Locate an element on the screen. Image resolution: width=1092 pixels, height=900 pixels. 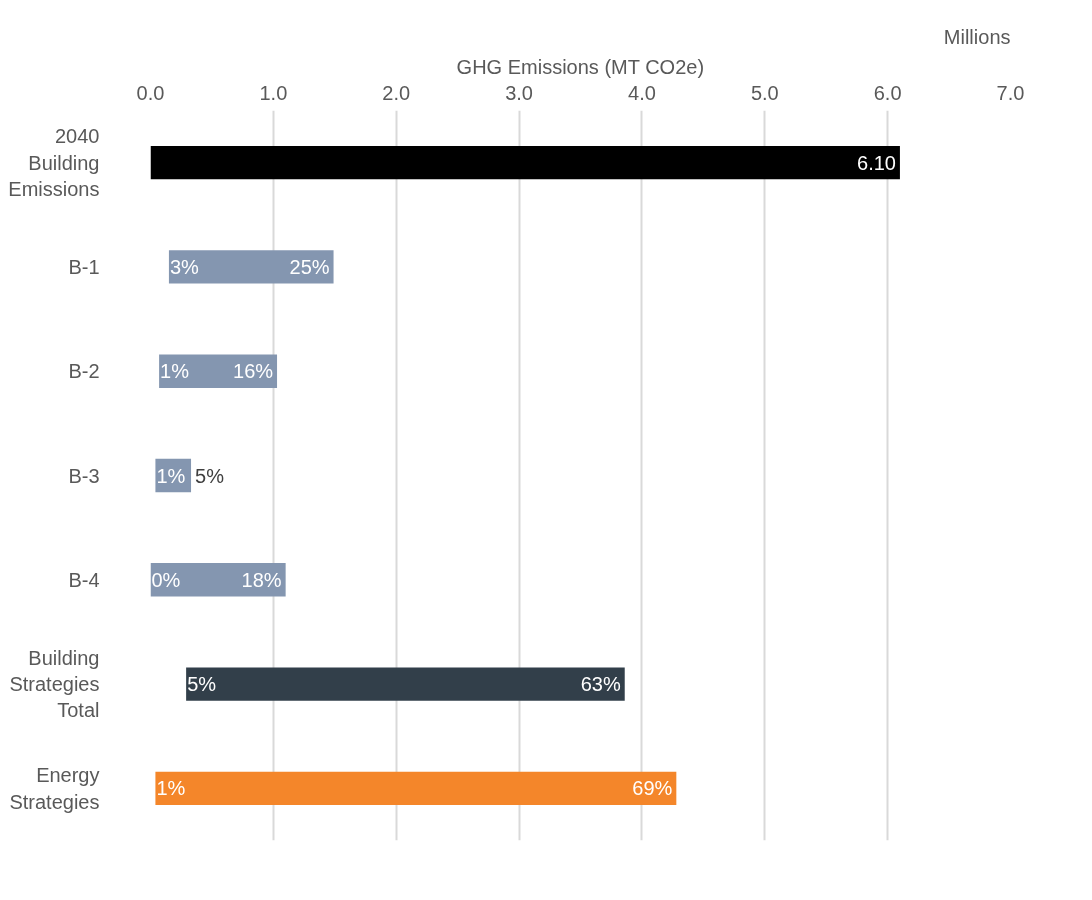
y-tick-label: Building Strategies Total is located at coordinates (54, 684).